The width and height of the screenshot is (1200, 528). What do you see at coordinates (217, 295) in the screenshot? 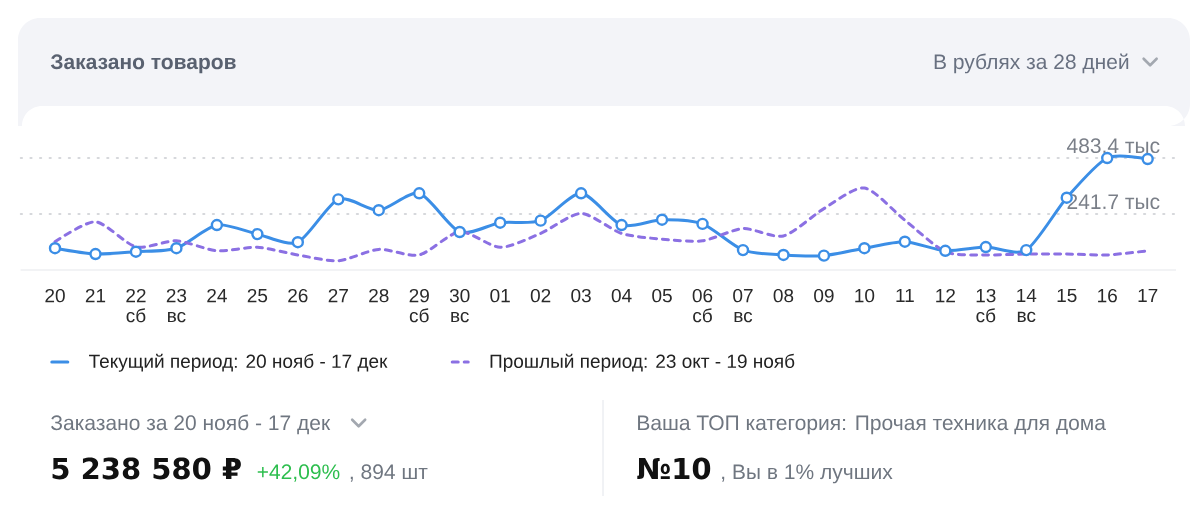
I see `x-tick-label: 24` at bounding box center [217, 295].